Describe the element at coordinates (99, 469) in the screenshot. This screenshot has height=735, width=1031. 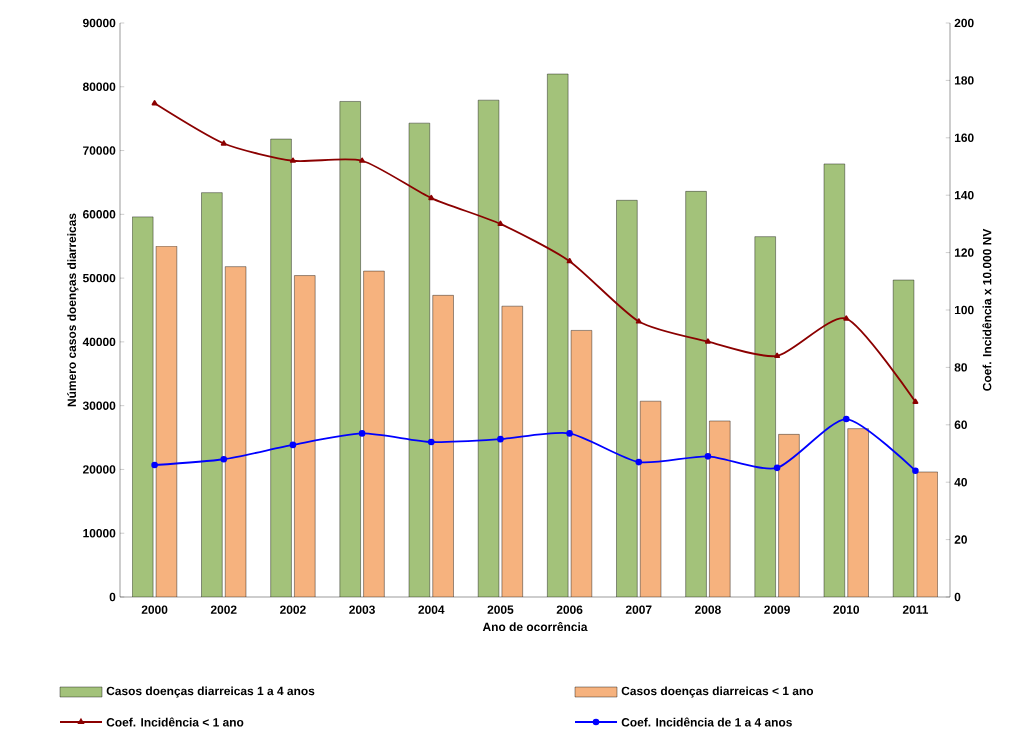
I see `y-tick-label: 20000` at that location.